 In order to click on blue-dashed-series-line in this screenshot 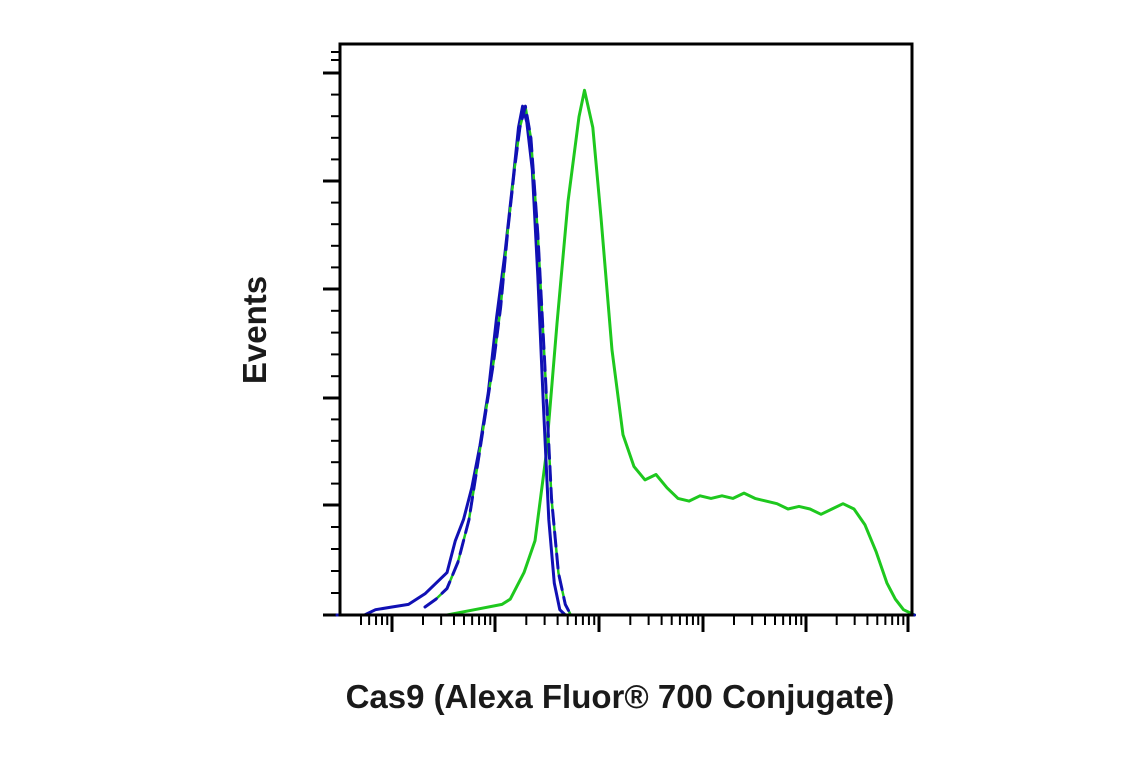, I will do `click(498, 360)`.